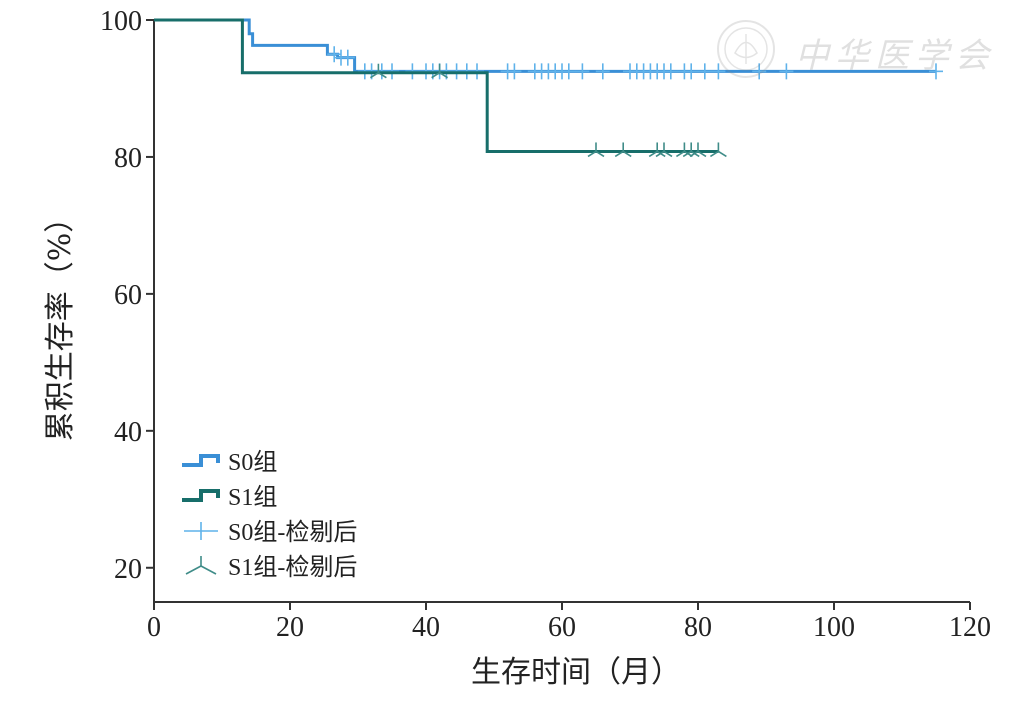 The height and width of the screenshot is (701, 1034). What do you see at coordinates (970, 627) in the screenshot?
I see `x-tick-label: 120` at bounding box center [970, 627].